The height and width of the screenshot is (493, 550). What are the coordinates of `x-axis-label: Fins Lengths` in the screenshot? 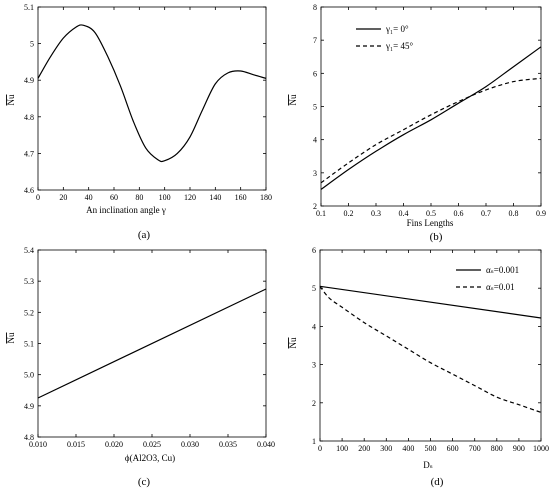 It's located at (430, 223).